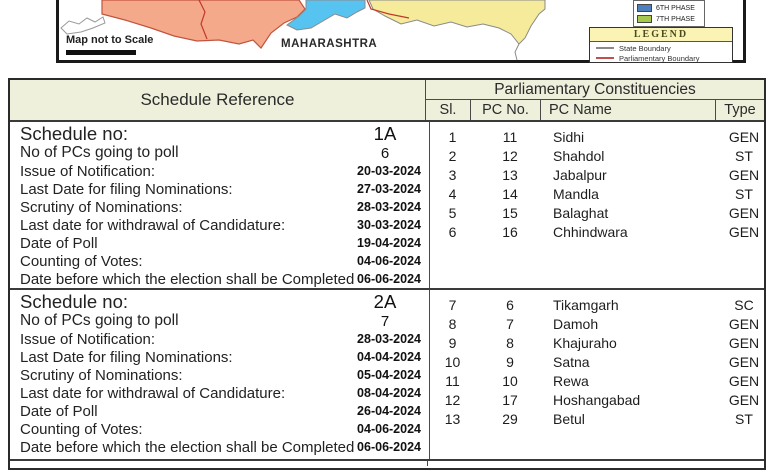 Image resolution: width=780 pixels, height=470 pixels. I want to click on constituency-row: 9 8 Khajuraho GEN, so click(599, 342).